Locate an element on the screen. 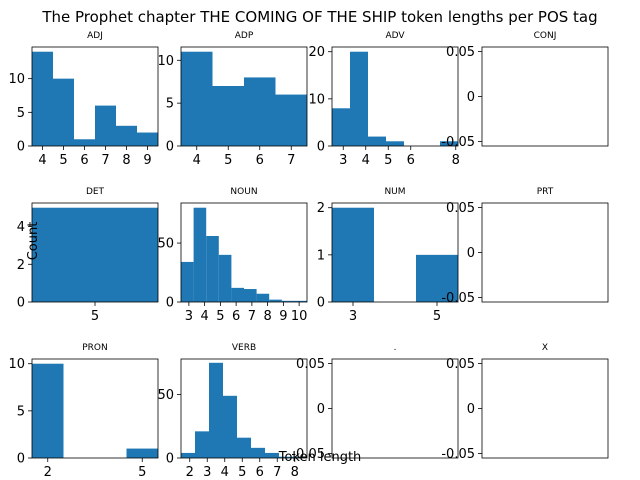  subplot-verb: VERB 2 3 4 5 6 7 8 0 50 is located at coordinates (232, 411).